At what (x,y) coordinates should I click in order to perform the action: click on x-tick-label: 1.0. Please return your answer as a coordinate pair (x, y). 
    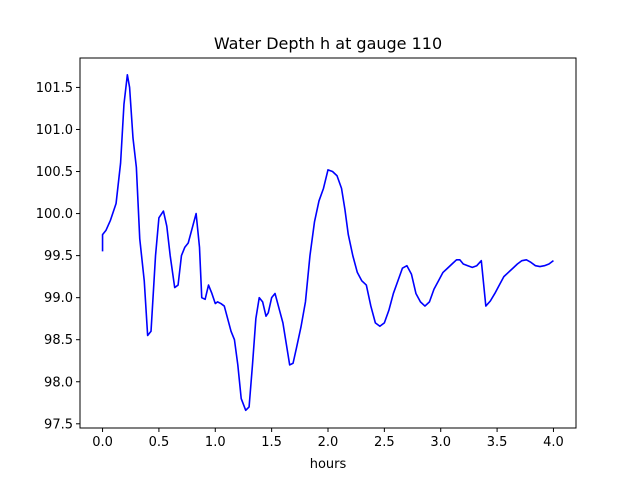
    Looking at the image, I should click on (215, 442).